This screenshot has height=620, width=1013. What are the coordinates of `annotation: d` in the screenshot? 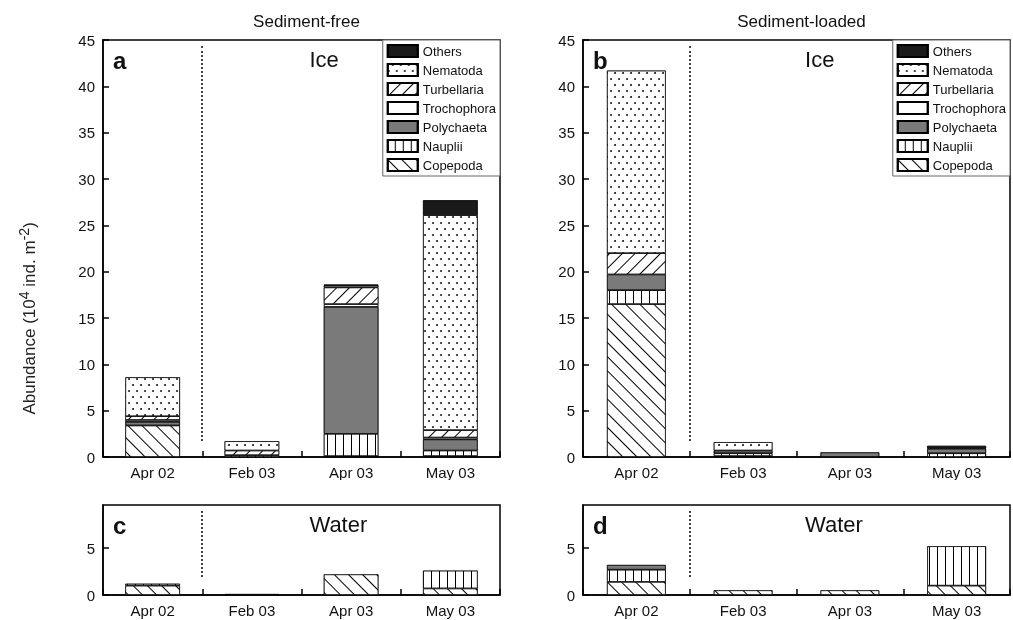 It's located at (600, 525).